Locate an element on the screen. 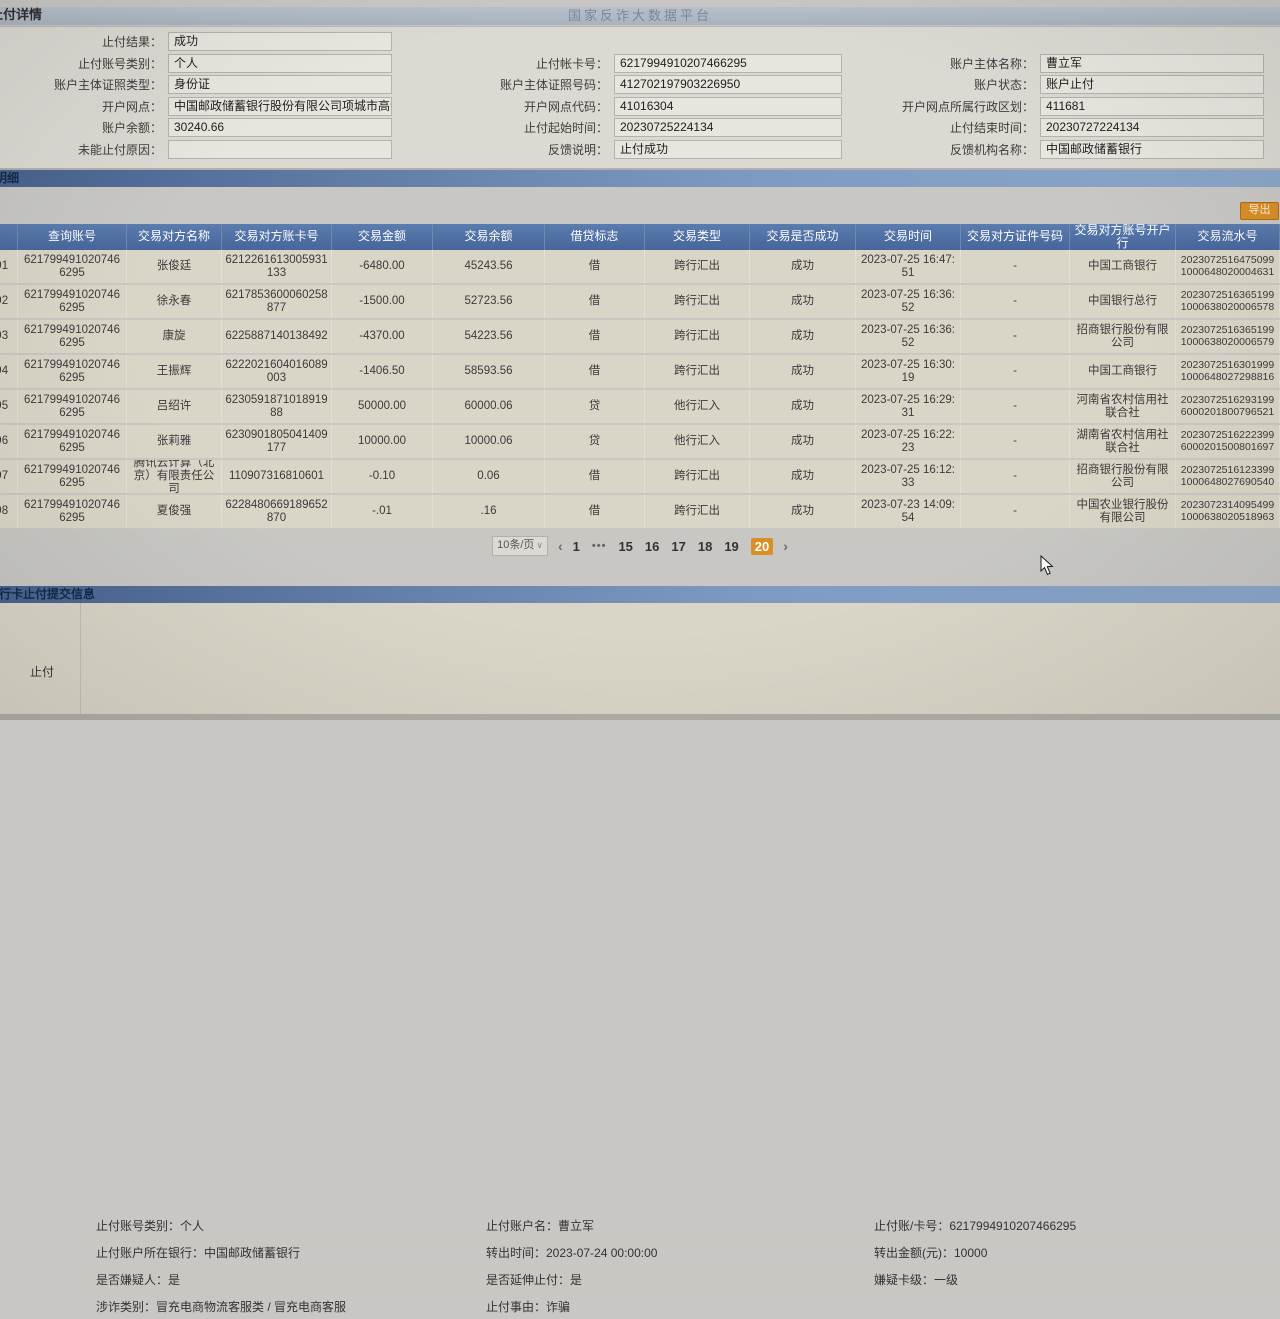 The image size is (1280, 1319). submission-row: 涉诈类别：冒充电商物流客服类 / 冒充电商客服 止付事由：诈骗 is located at coordinates (680, 1306).